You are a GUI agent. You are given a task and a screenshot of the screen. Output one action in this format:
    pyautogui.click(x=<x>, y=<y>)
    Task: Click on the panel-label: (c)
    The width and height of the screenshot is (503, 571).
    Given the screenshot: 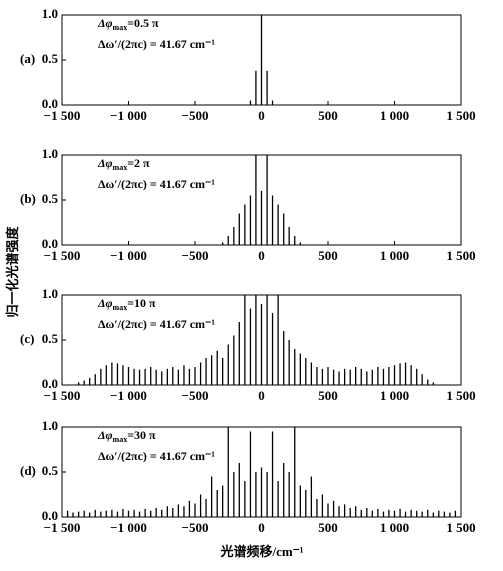 What is the action you would take?
    pyautogui.click(x=27, y=338)
    